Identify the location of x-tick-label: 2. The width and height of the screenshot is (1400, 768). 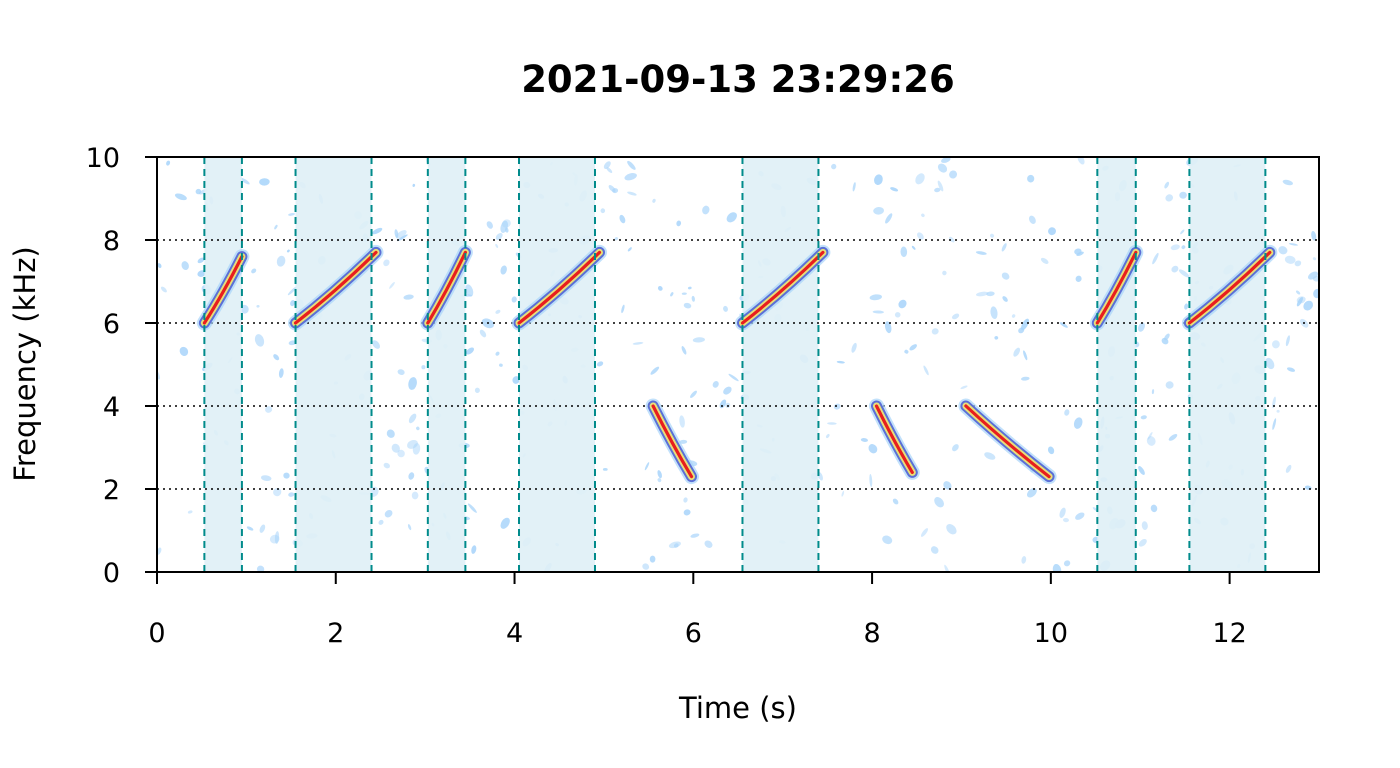
(335, 633).